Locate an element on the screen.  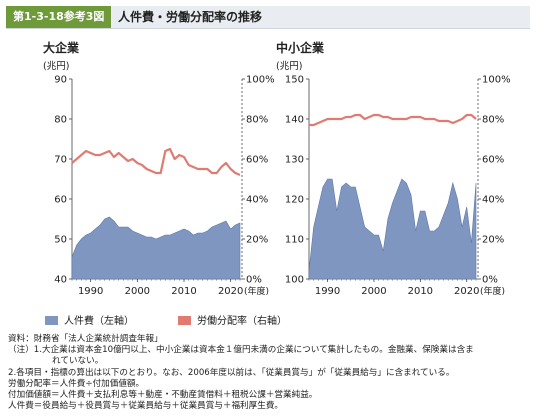
legend-labor-share: 労働分配率（右軸） is located at coordinates (232, 319).